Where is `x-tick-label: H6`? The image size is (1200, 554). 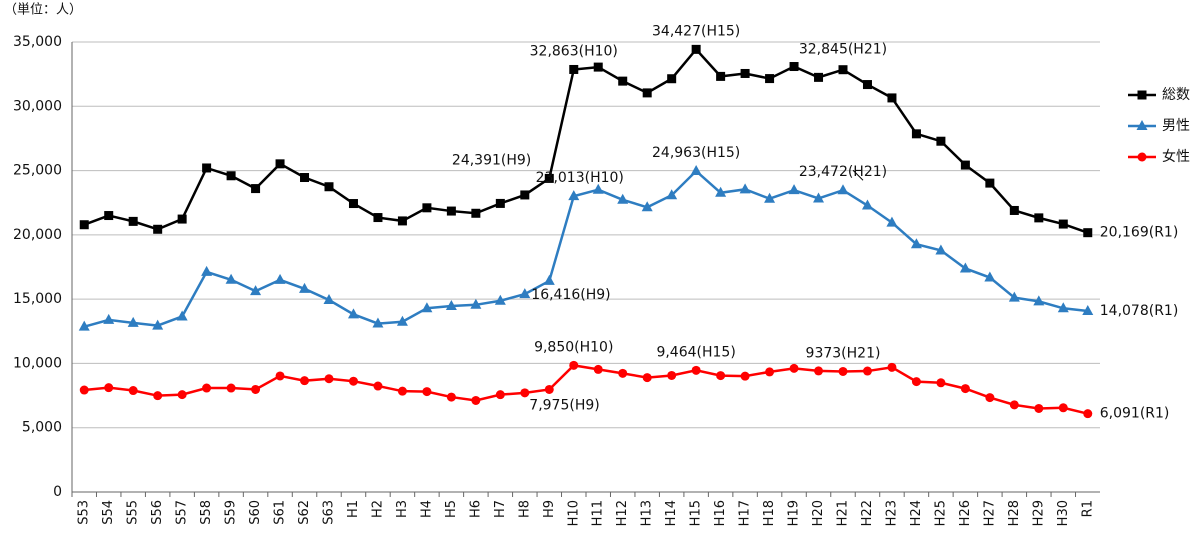 x-tick-label: H6 is located at coordinates (475, 509).